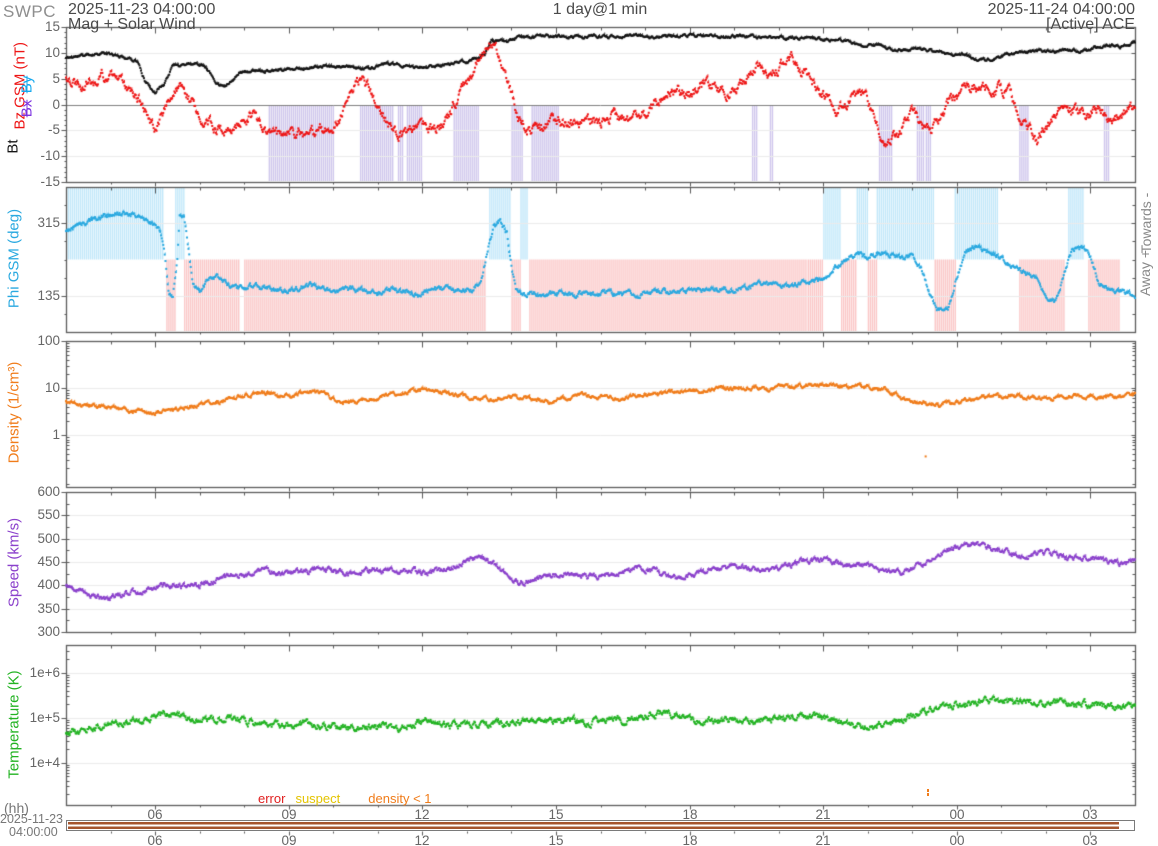 This screenshot has width=1158, height=846. What do you see at coordinates (56, 104) in the screenshot?
I see `y-tick-label: 0` at bounding box center [56, 104].